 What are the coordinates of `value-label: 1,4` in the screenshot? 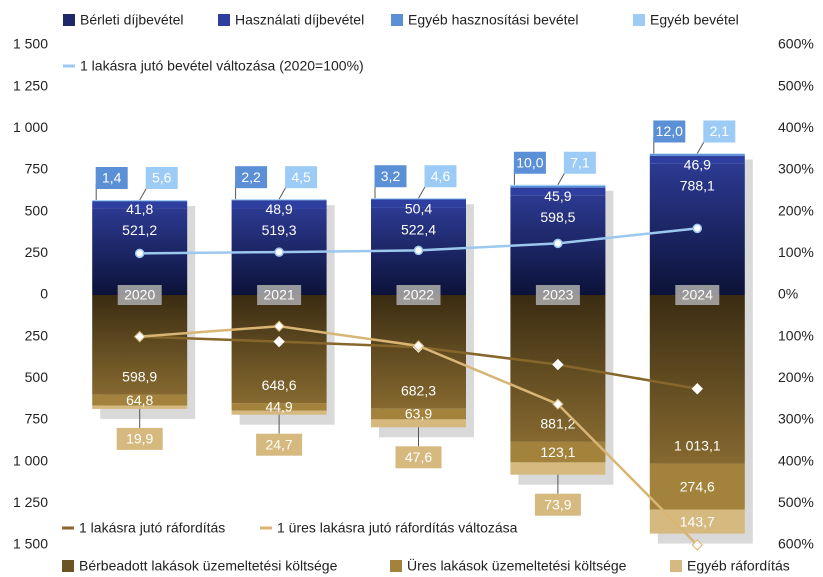 It's located at (112, 178).